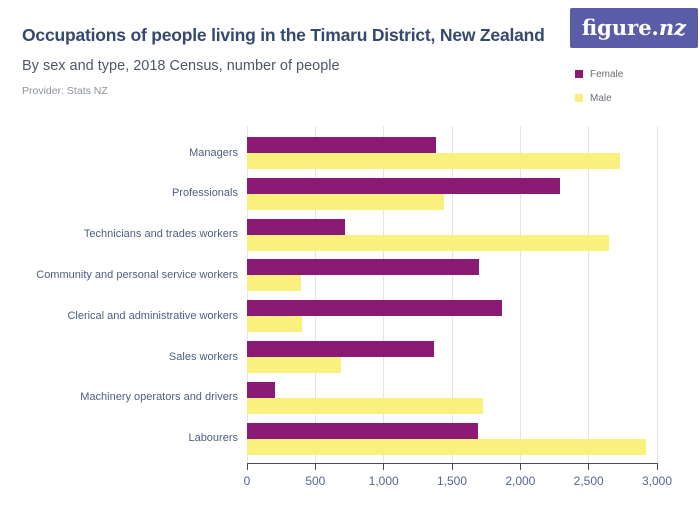  I want to click on category-label: Community and personal service workers, so click(137, 274).